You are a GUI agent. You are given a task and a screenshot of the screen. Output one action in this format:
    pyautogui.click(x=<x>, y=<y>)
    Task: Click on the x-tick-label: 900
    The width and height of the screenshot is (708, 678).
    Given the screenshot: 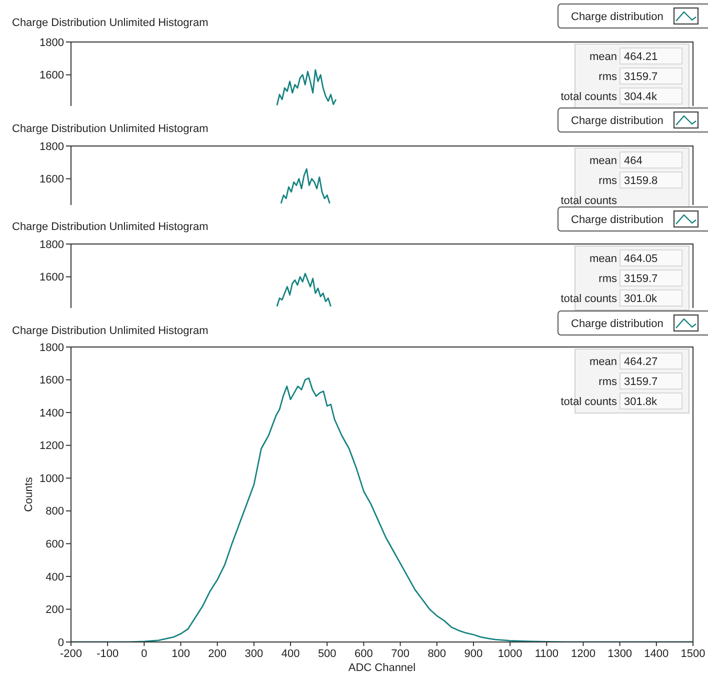 What is the action you would take?
    pyautogui.click(x=473, y=654)
    